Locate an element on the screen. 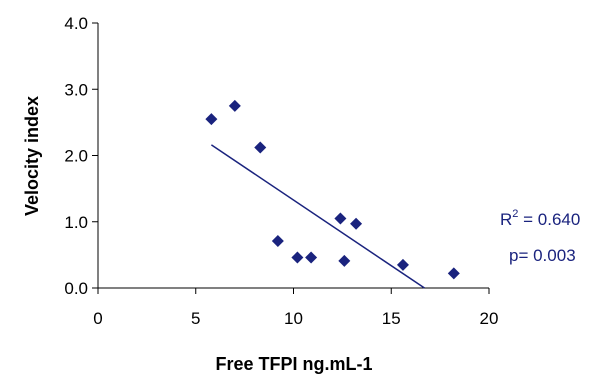 Image resolution: width=614 pixels, height=376 pixels. y-axis-ticks: 0.0 1.0 2.0 3.0 4.0 is located at coordinates (81, 156).